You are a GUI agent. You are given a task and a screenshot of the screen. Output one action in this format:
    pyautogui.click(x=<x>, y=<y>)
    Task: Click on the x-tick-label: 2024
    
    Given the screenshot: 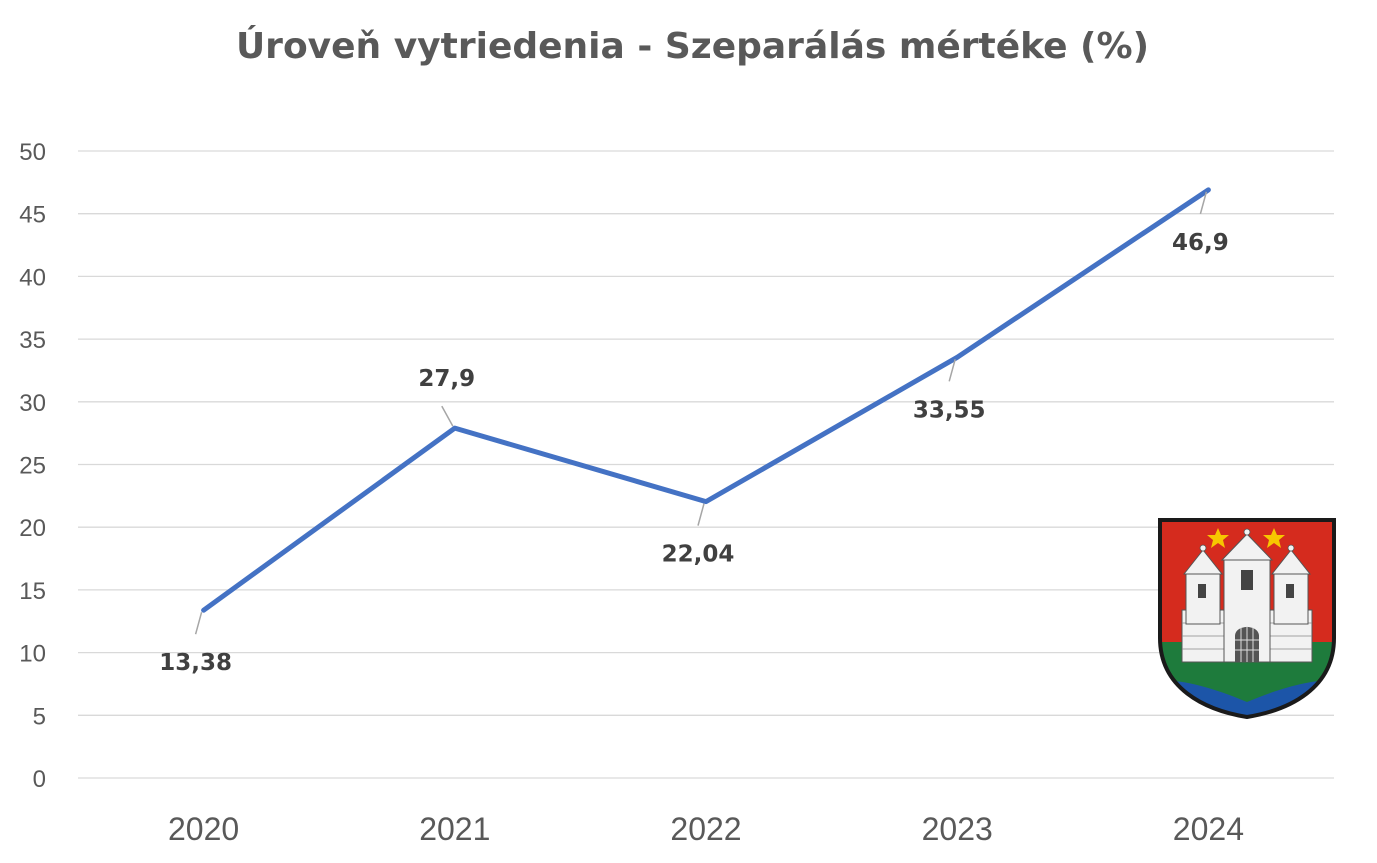 What is the action you would take?
    pyautogui.click(x=1208, y=829)
    